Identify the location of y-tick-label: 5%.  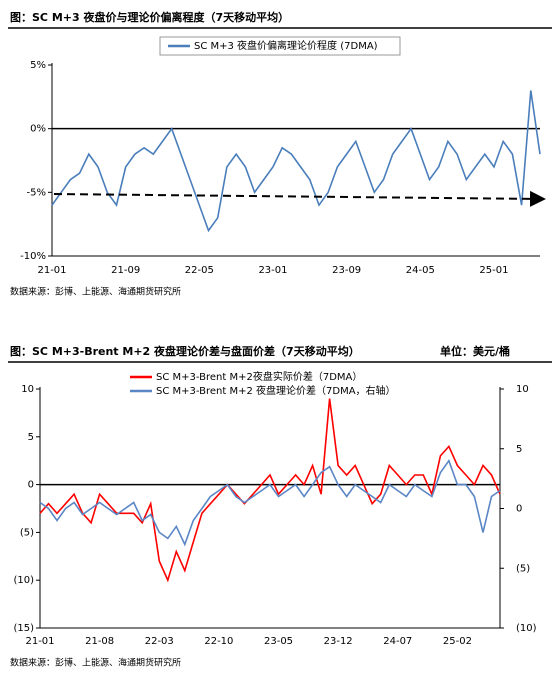
(38, 65).